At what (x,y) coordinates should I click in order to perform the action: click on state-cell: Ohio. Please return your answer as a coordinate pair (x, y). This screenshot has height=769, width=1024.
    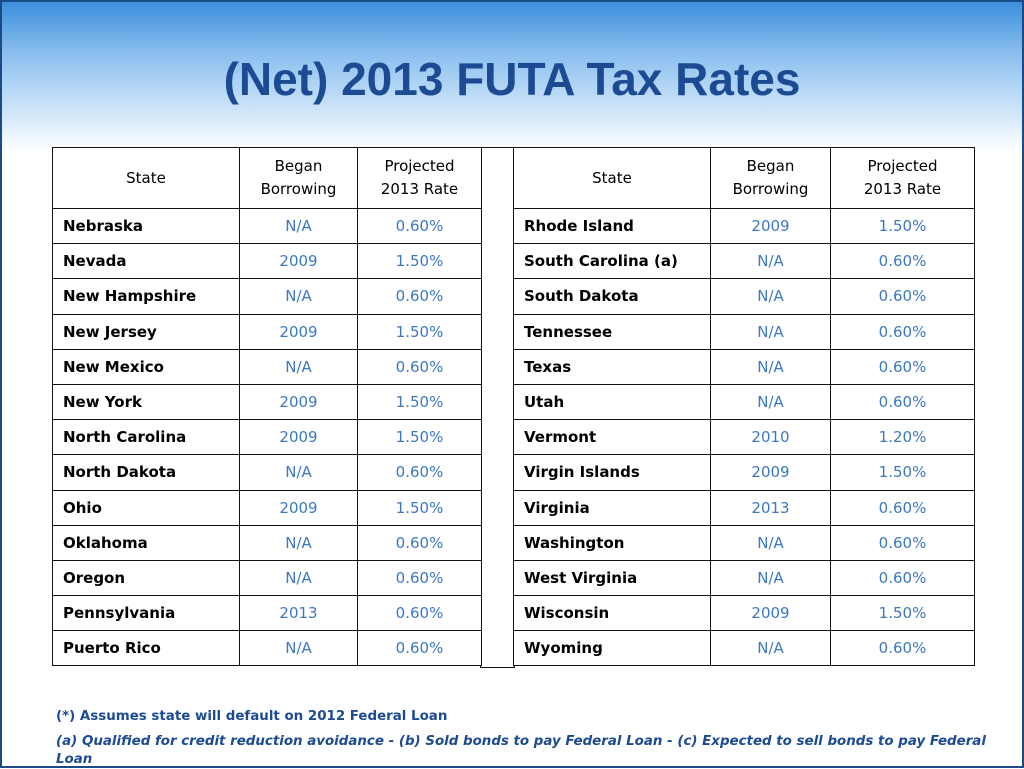
    Looking at the image, I should click on (146, 507).